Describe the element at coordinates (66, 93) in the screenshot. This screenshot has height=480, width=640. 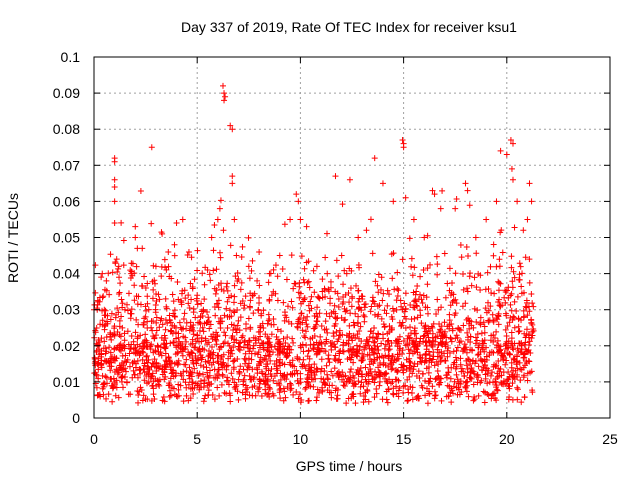
I see `y-tick-label: 0.09` at that location.